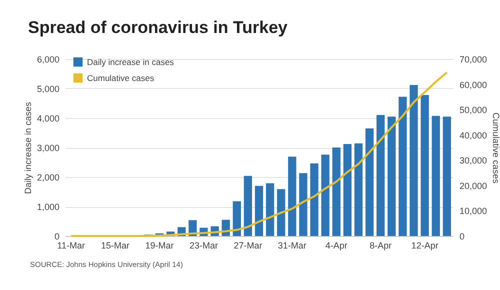 This screenshot has height=290, width=500. Describe the element at coordinates (71, 245) in the screenshot. I see `x-tick-label: 11-Mar` at that location.